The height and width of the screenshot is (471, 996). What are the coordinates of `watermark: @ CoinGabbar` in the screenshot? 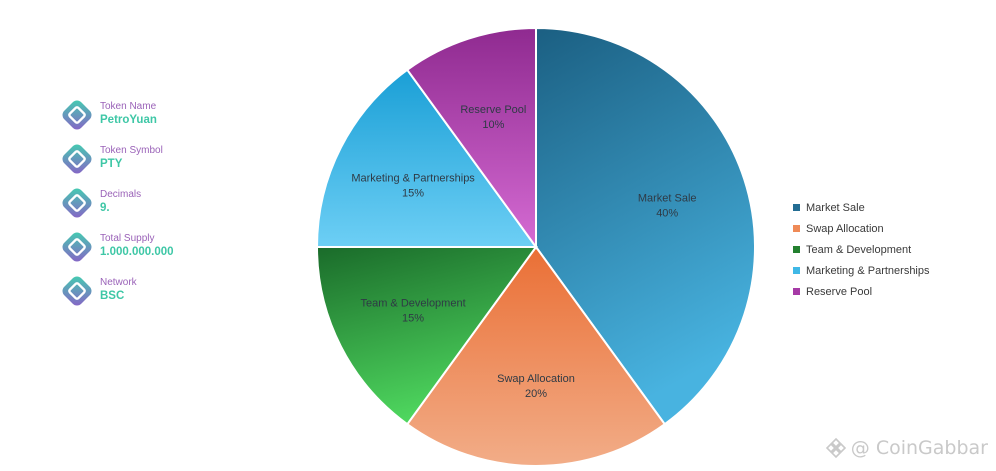 It's located at (906, 448).